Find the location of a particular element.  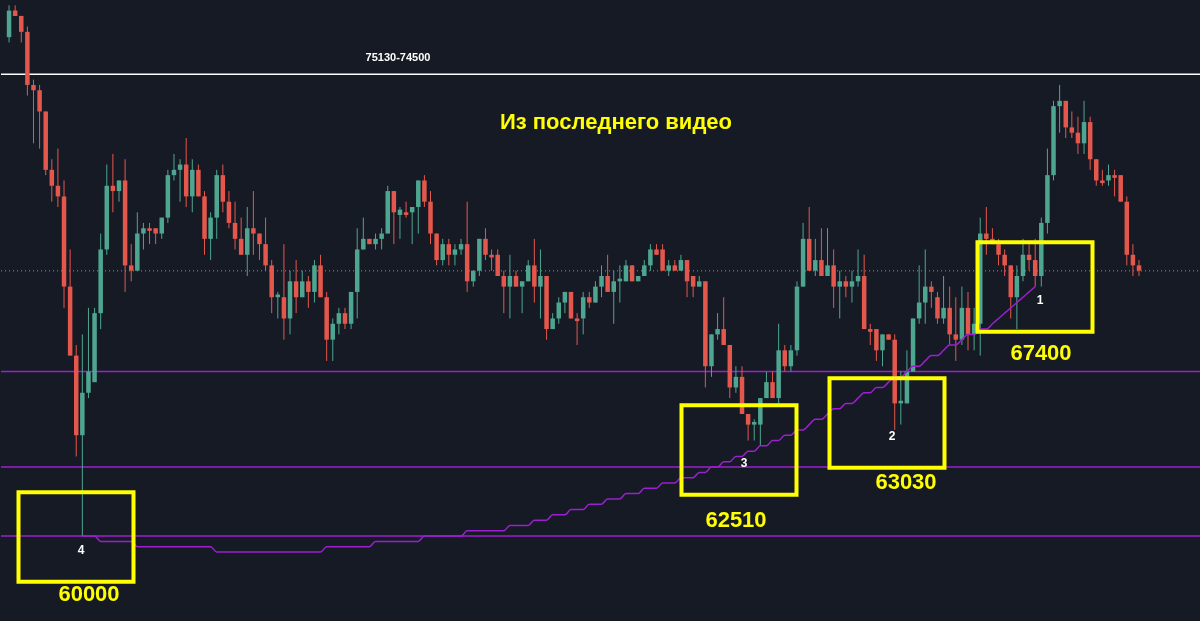

text: 60000 is located at coordinates (89, 593).